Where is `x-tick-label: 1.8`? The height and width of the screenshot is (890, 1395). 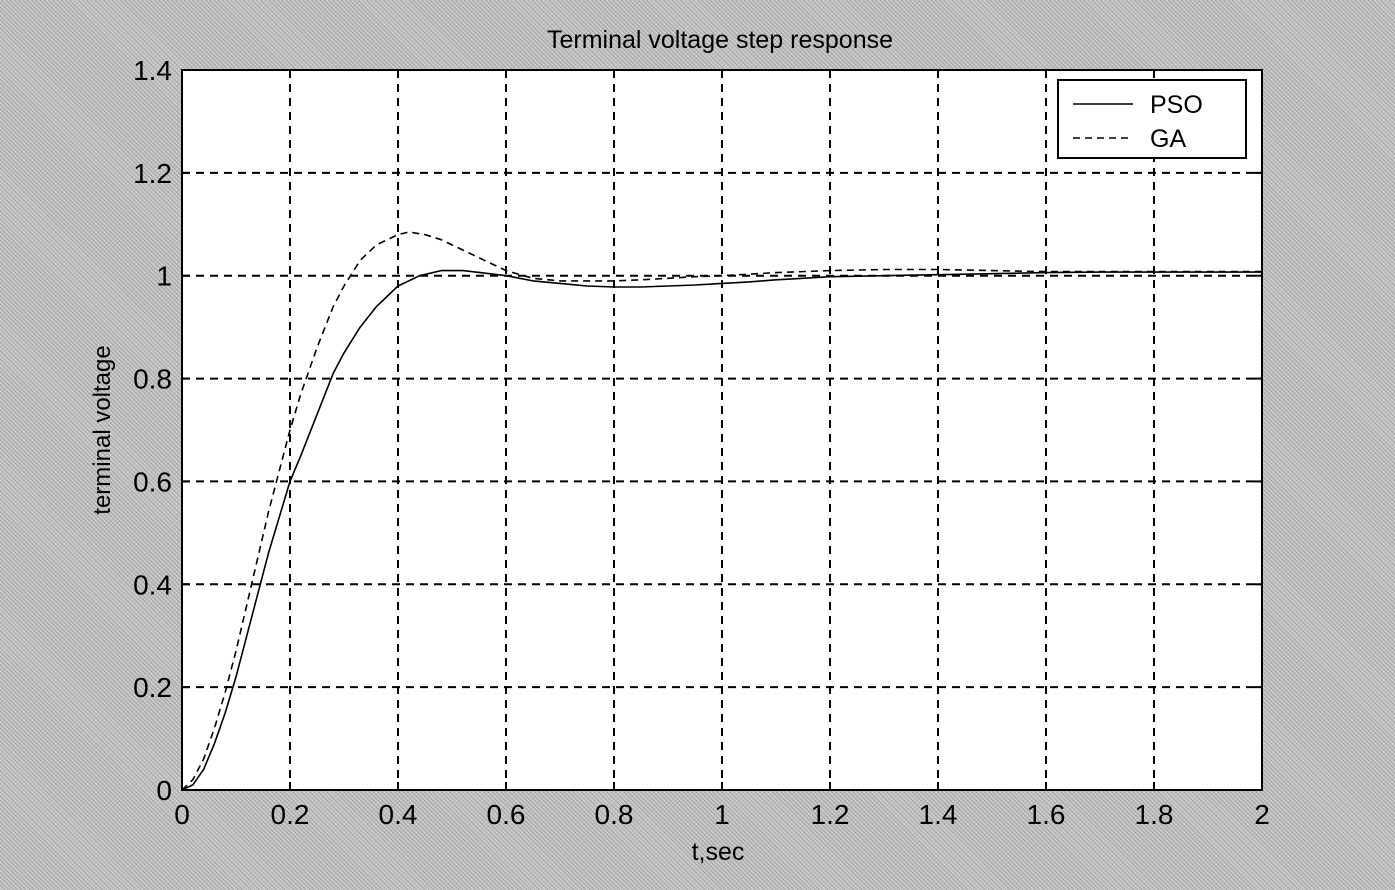
x-tick-label: 1.8 is located at coordinates (1154, 814).